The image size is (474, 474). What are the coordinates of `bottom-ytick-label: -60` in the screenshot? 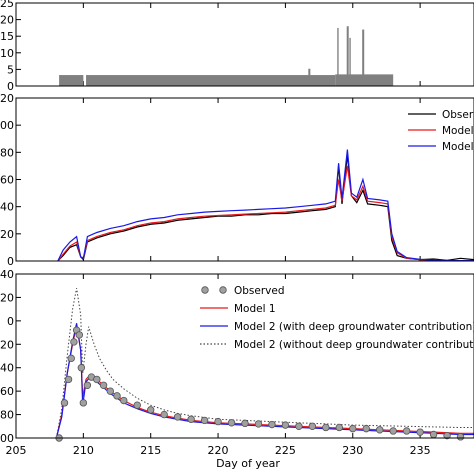 It's located at (7, 391).